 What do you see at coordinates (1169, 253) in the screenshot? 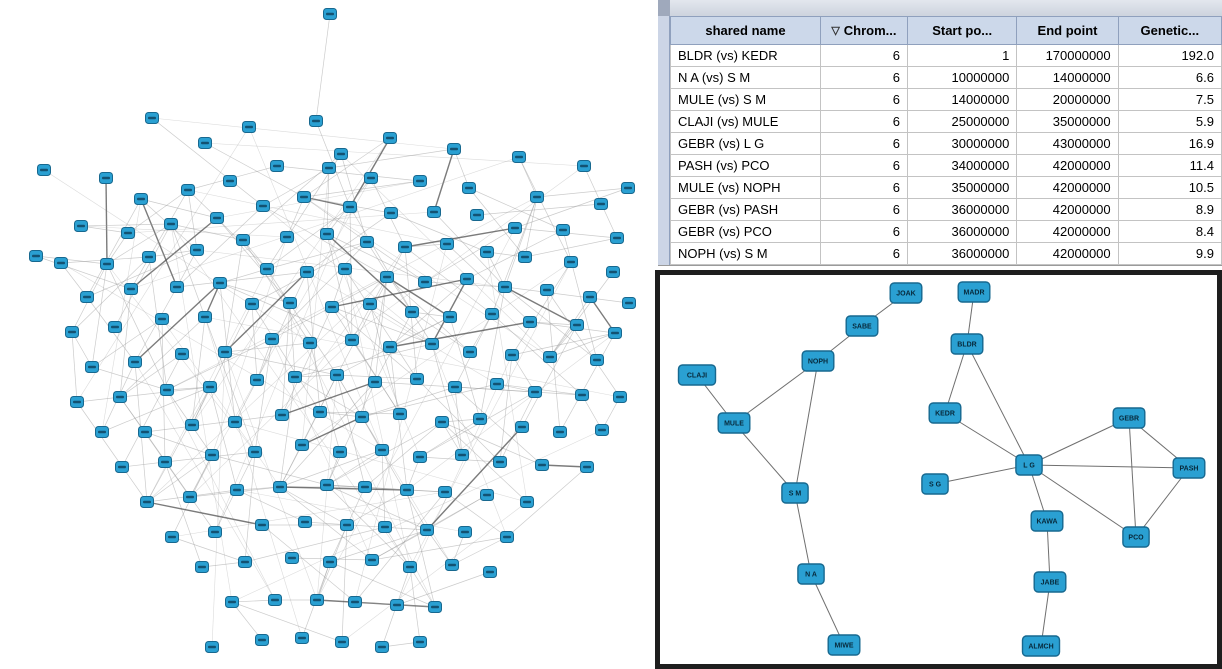
I see `table-cell: 9.9` at bounding box center [1169, 253].